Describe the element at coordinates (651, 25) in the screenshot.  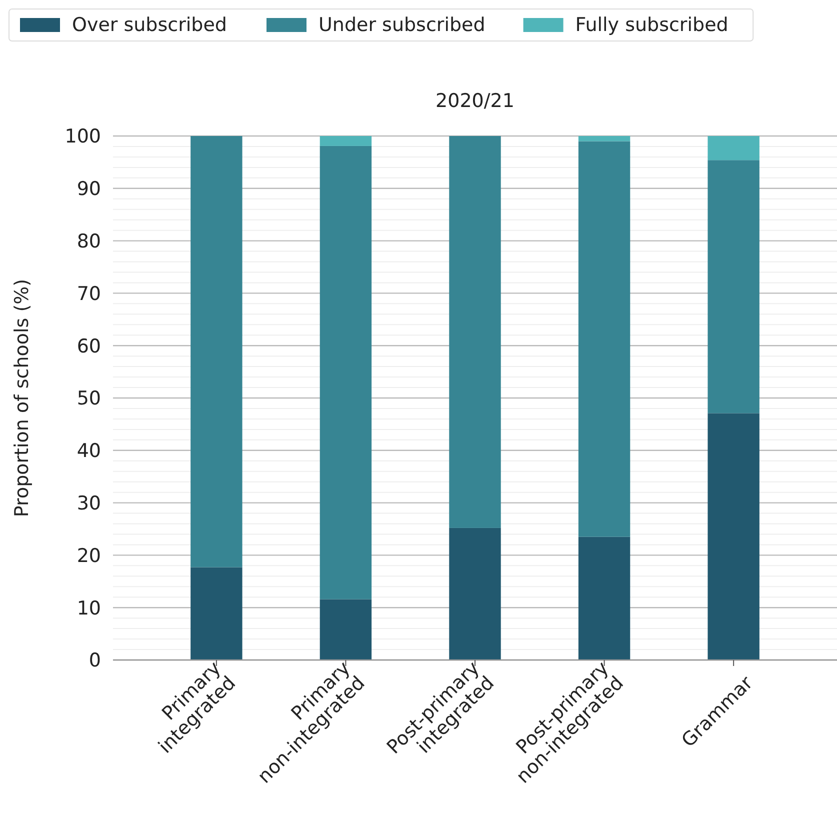
I see `legend-label: Fully subscribed` at that location.